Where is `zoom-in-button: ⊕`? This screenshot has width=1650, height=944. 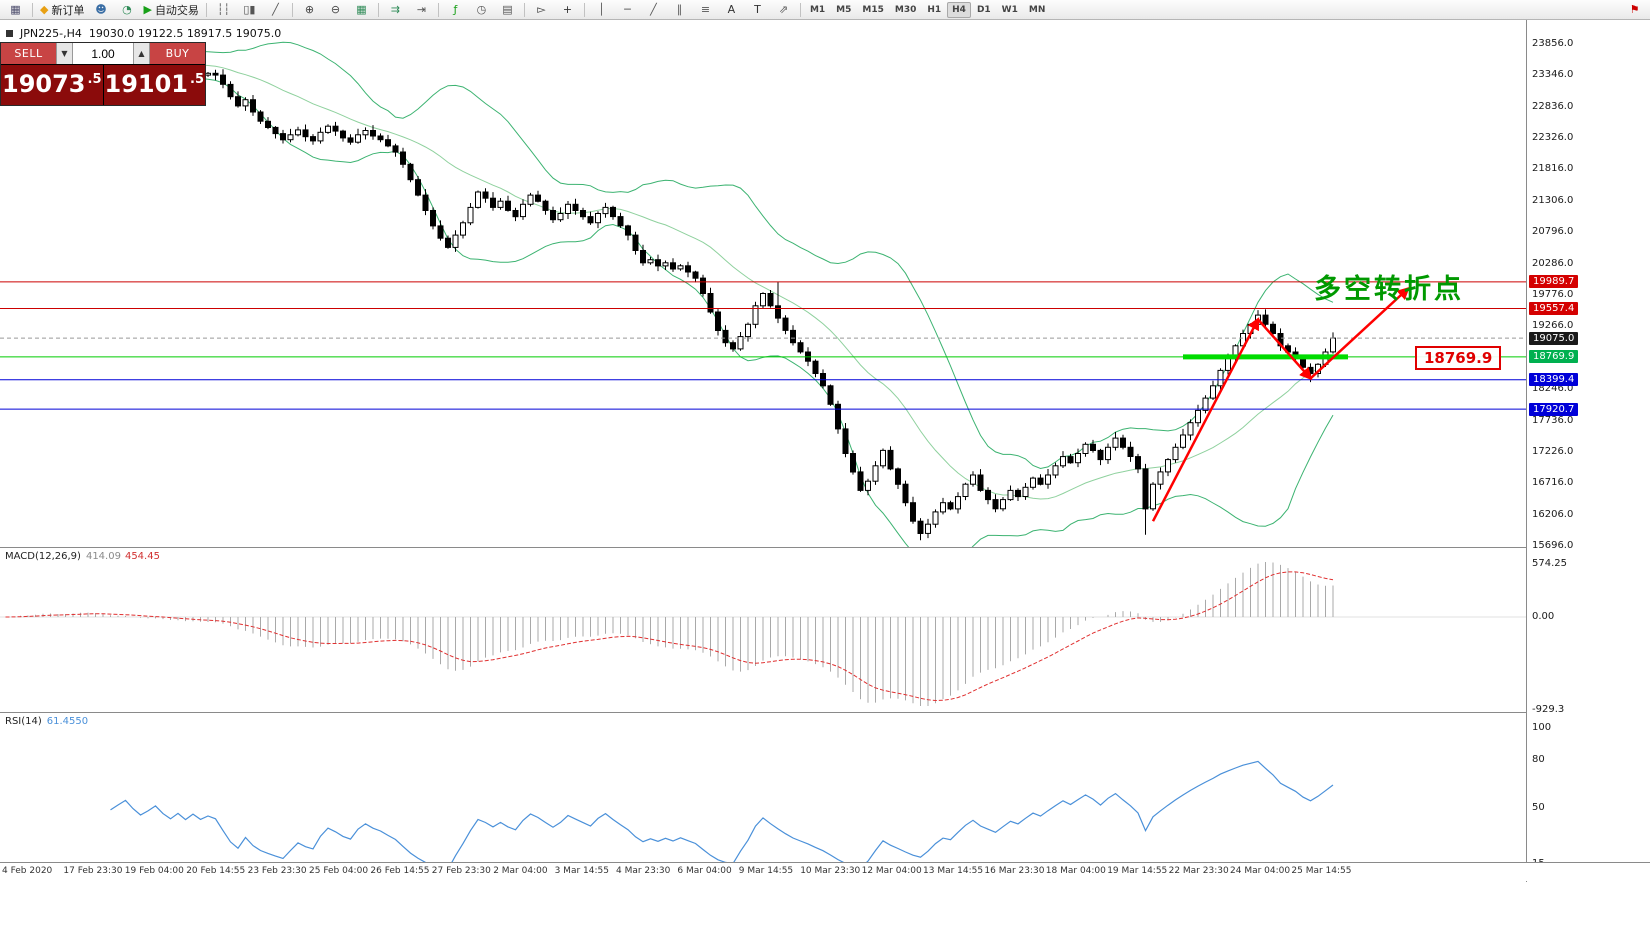 zoom-in-button: ⊕ is located at coordinates (309, 9).